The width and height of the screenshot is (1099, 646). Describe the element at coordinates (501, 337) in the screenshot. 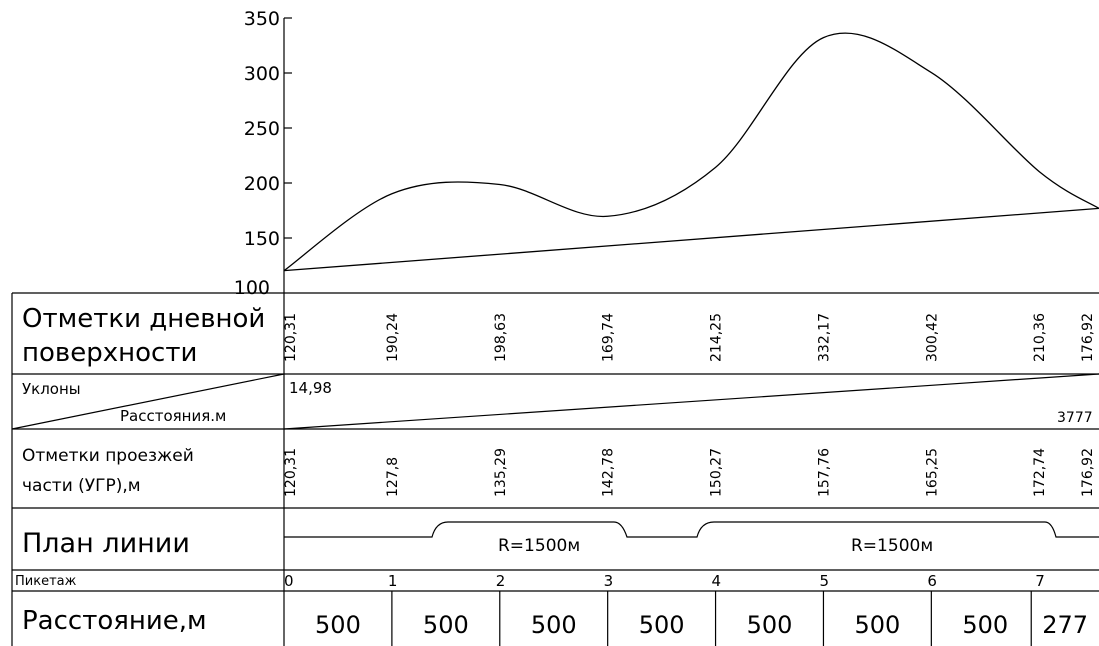

I see `ground-elevation-value: 198,63` at that location.